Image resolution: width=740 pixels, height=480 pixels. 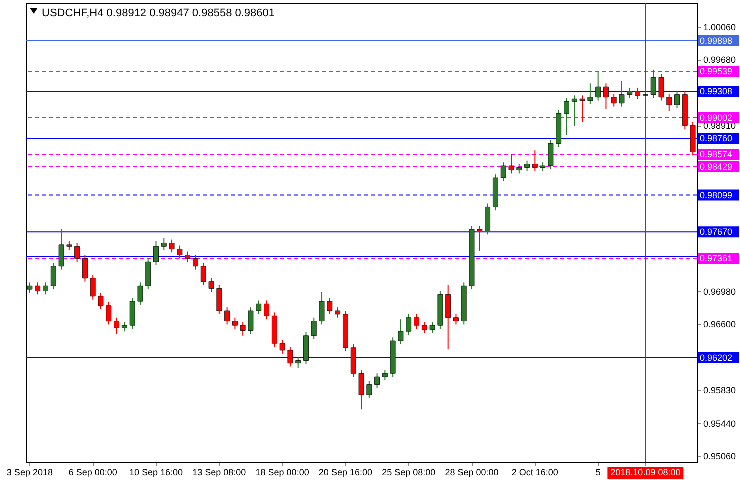 I want to click on x-tick-label: 28 Sep 00:00, so click(x=472, y=473).